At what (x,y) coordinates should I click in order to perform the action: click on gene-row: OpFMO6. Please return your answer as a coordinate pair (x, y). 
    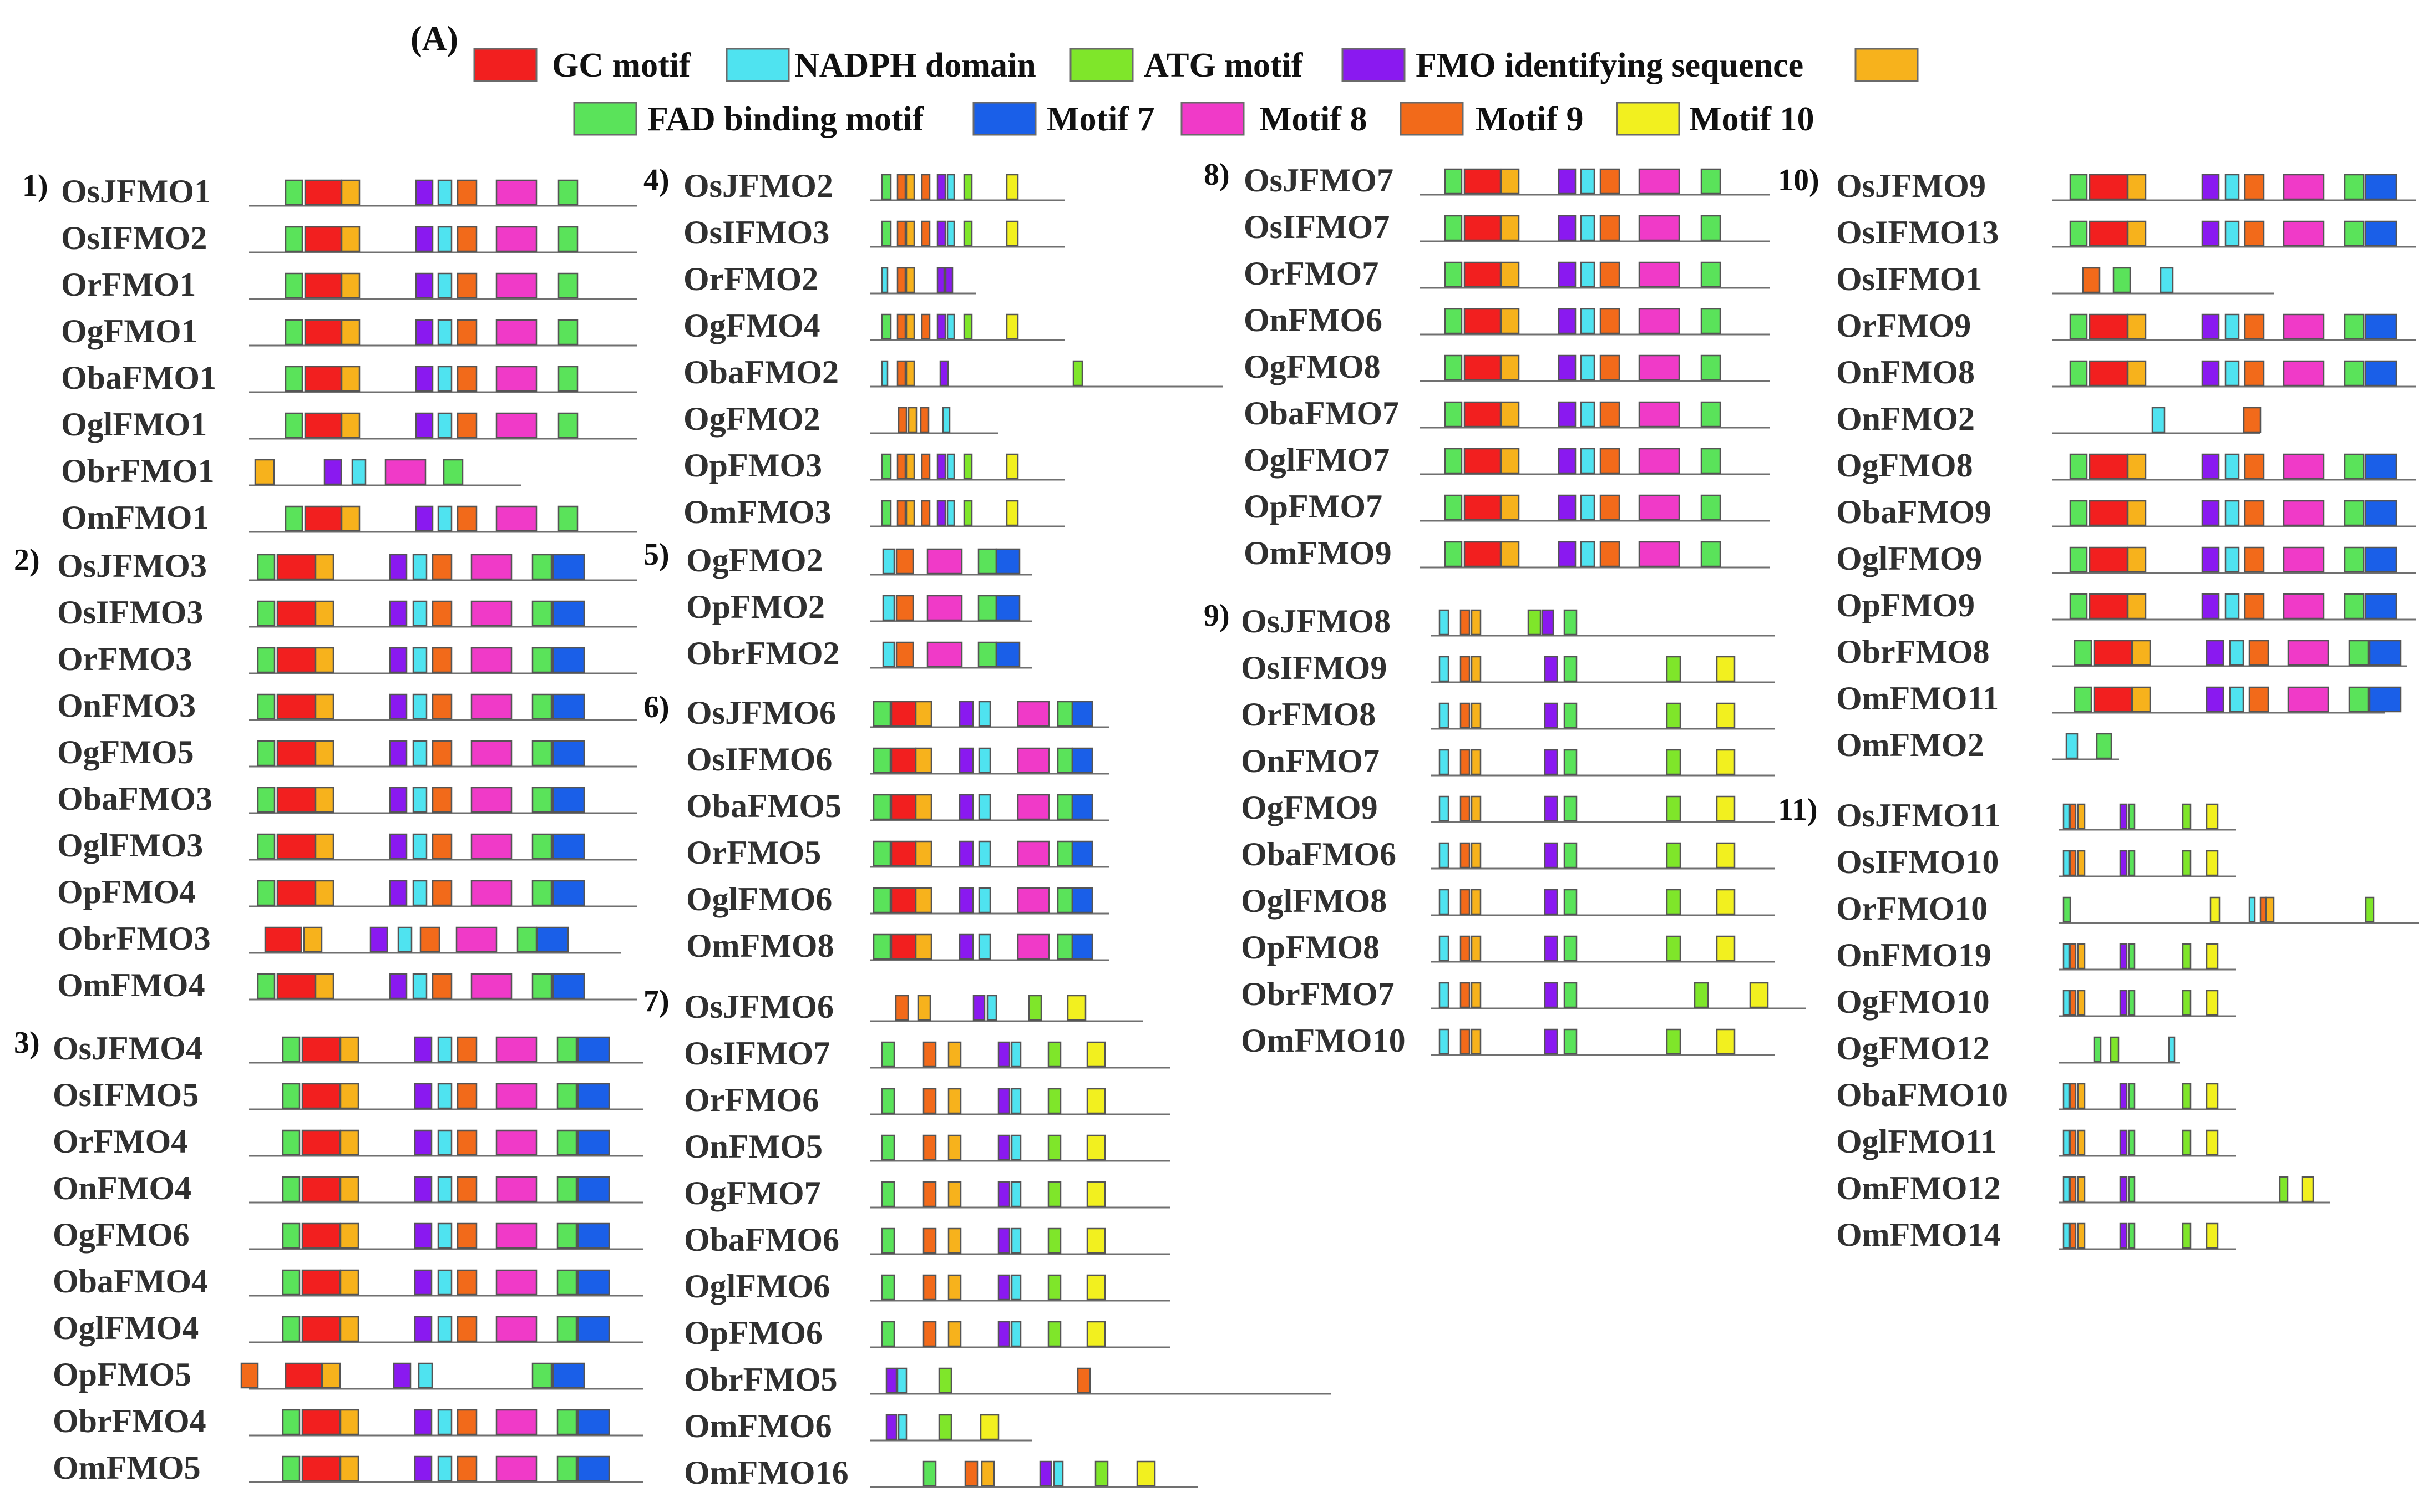
    Looking at the image, I should click on (927, 1333).